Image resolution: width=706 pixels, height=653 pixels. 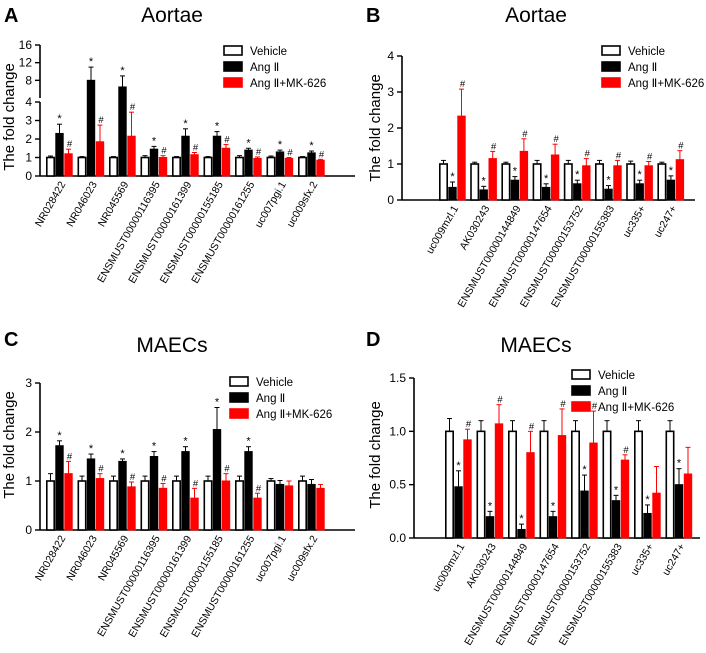 I want to click on category-label: ENSMUST00000155383, so click(x=591, y=594).